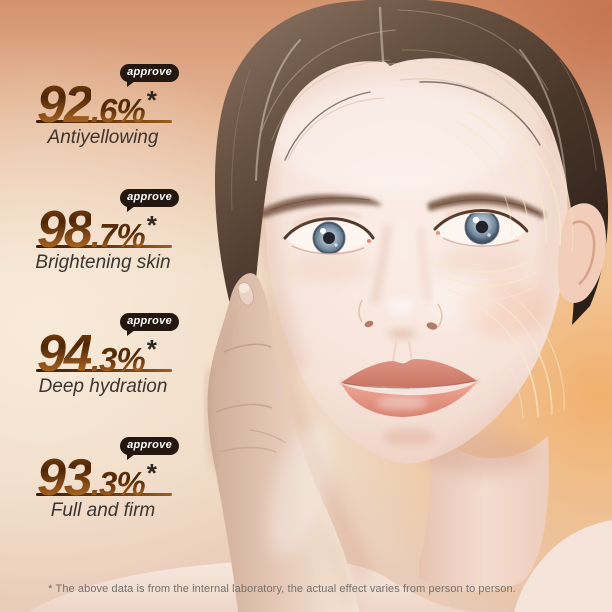 The width and height of the screenshot is (612, 612). Describe the element at coordinates (409, 388) in the screenshot. I see `lips` at that location.